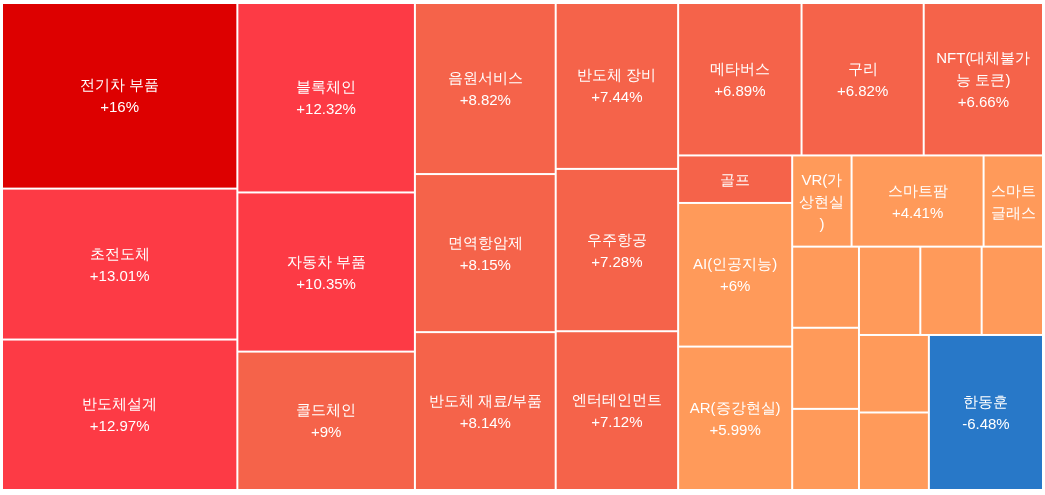  I want to click on category-label: 전기차 부품, so click(120, 85).